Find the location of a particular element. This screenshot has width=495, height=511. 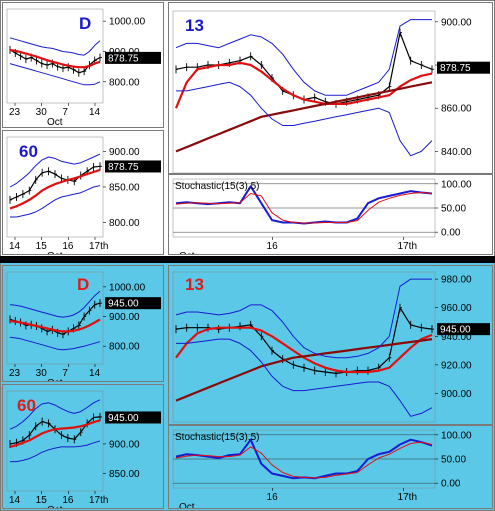

y-tick-label: 940.00 is located at coordinates (456, 337).